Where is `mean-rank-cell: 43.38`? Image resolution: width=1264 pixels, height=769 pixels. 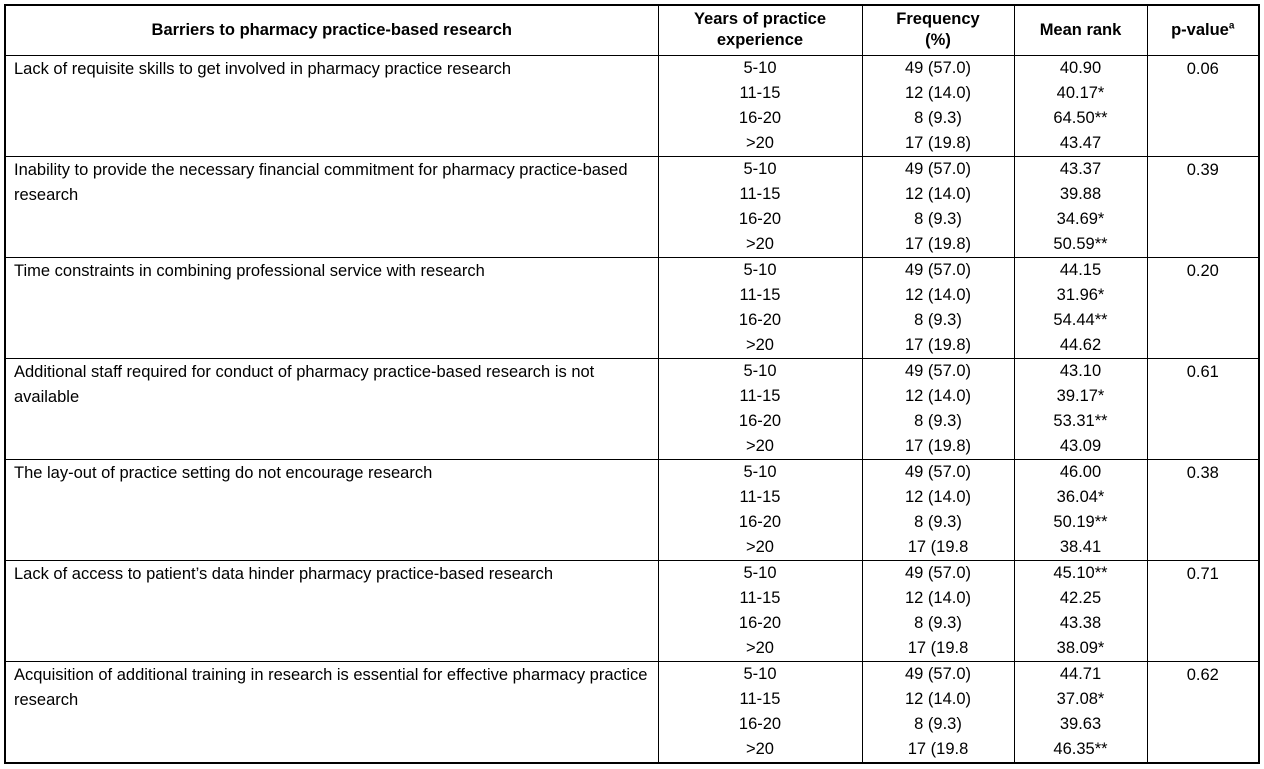 mean-rank-cell: 43.38 is located at coordinates (1080, 623).